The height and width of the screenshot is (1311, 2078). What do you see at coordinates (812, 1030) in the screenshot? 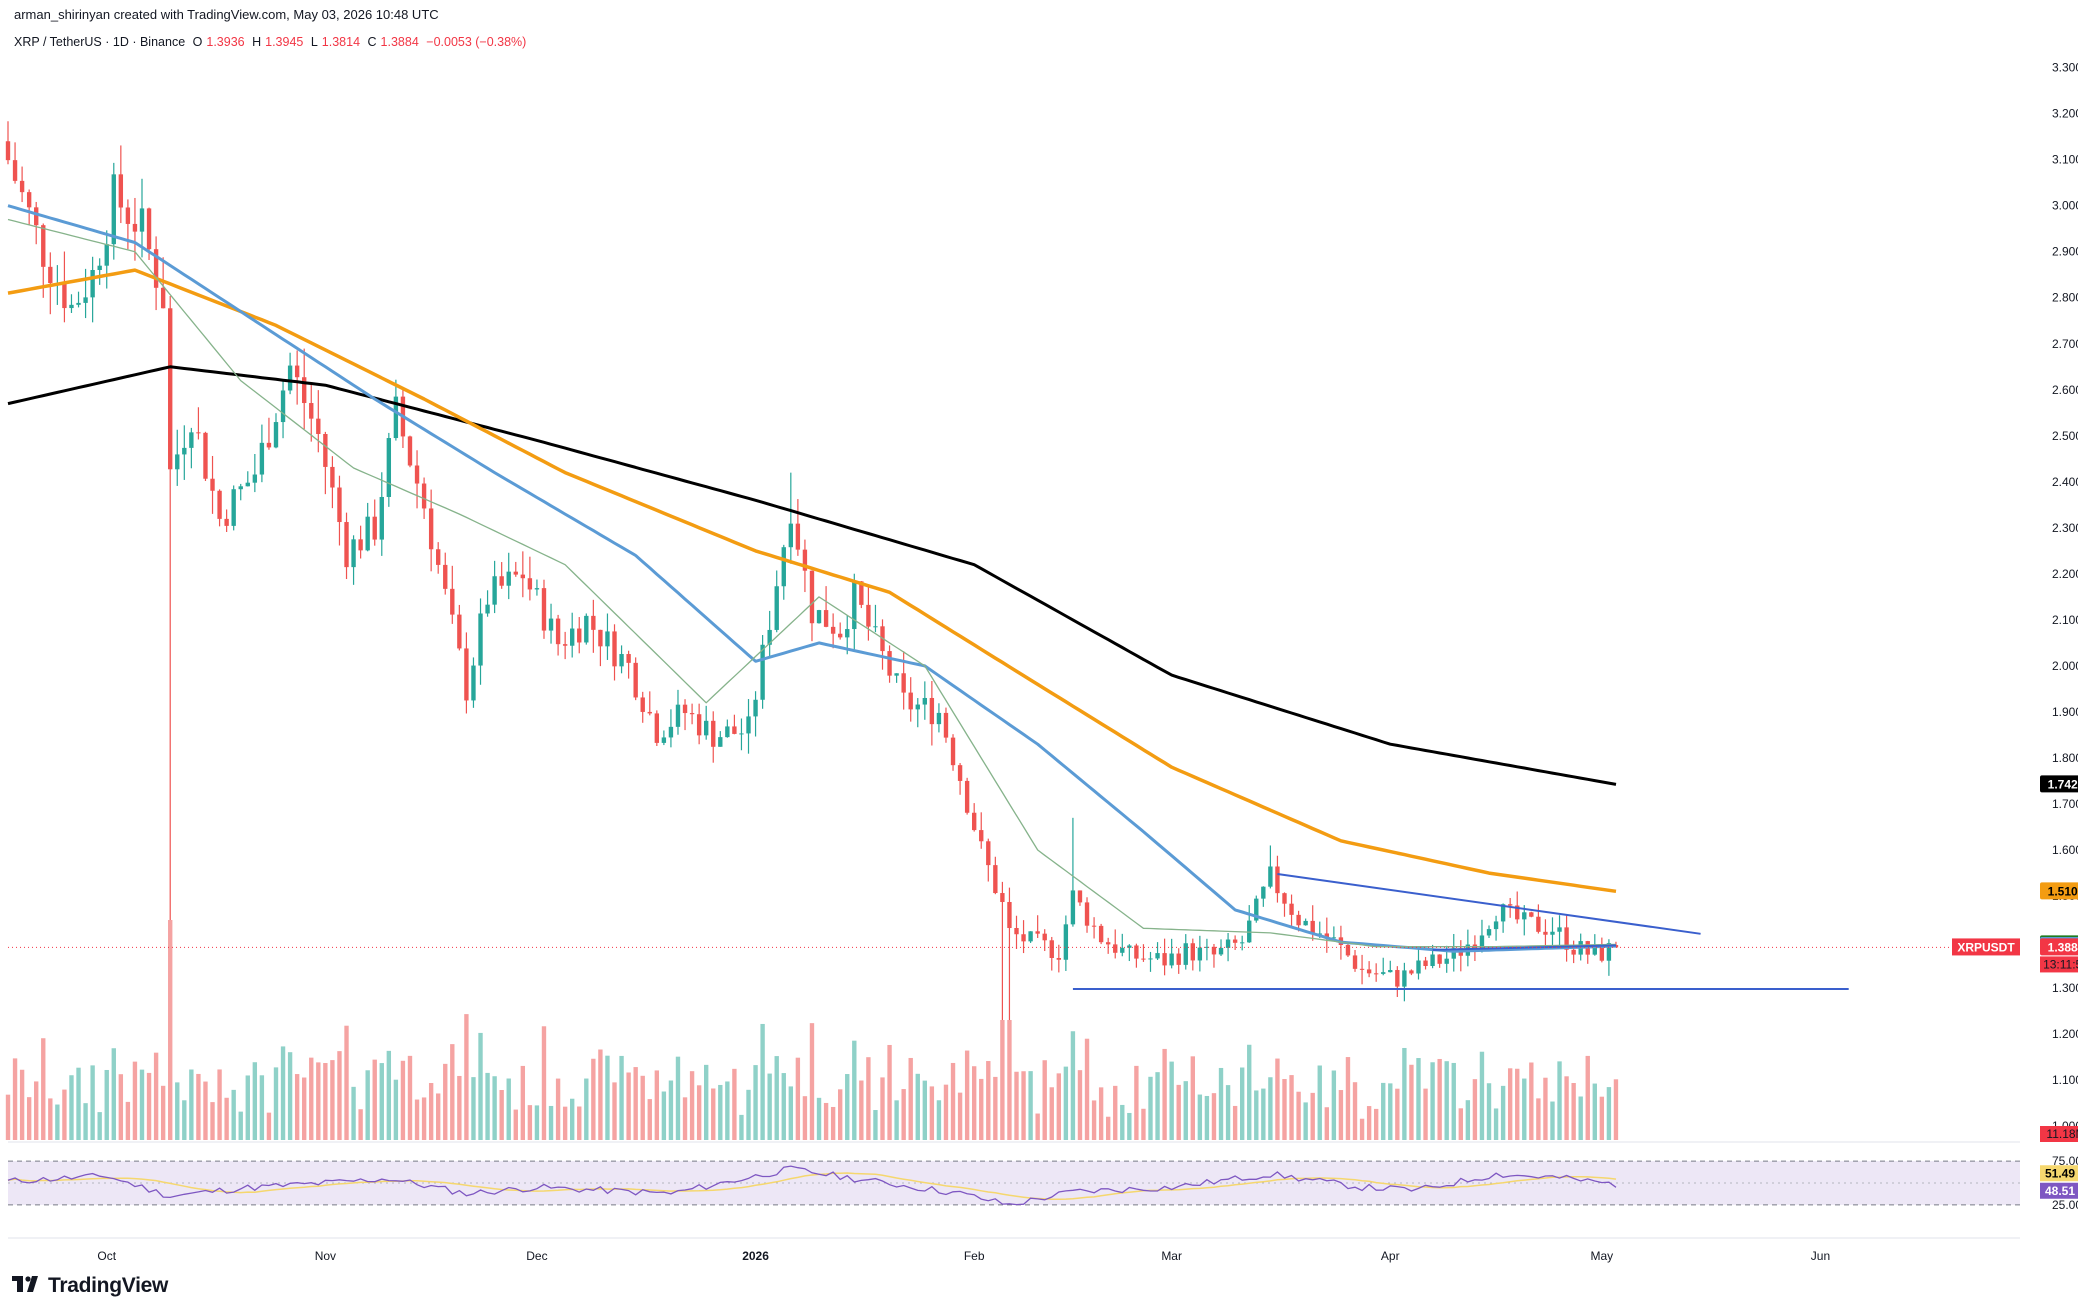
I see `volume-group` at bounding box center [812, 1030].